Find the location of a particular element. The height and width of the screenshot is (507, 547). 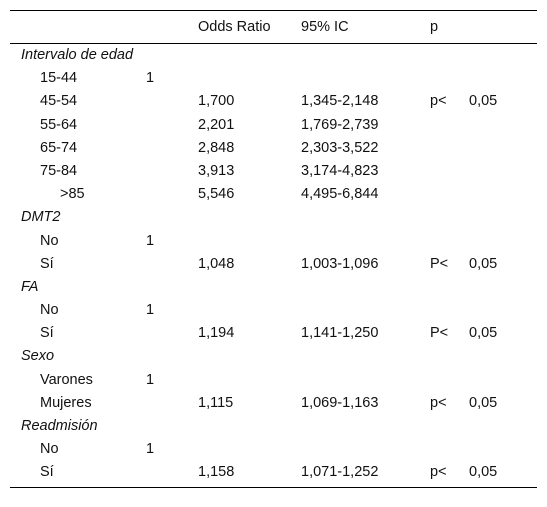

odds-ratio-value: 1,194 is located at coordinates (216, 333).